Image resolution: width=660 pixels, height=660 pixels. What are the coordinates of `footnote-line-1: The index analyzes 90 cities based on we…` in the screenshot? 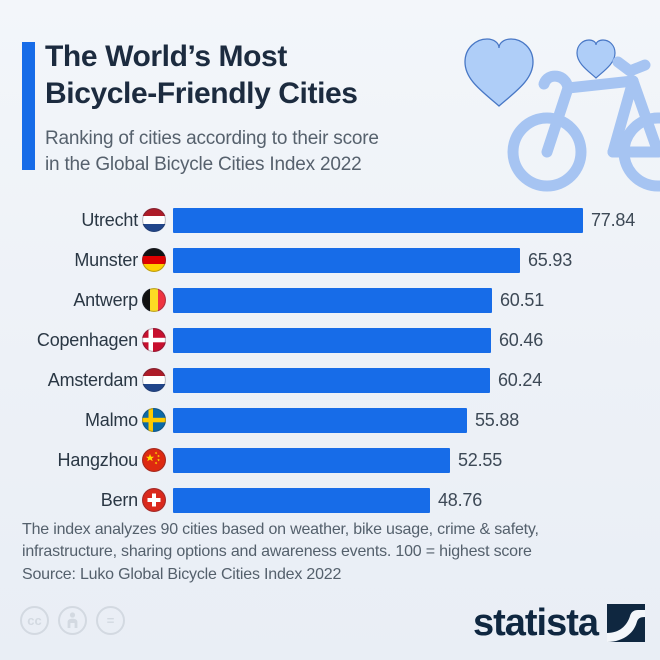 It's located at (280, 529).